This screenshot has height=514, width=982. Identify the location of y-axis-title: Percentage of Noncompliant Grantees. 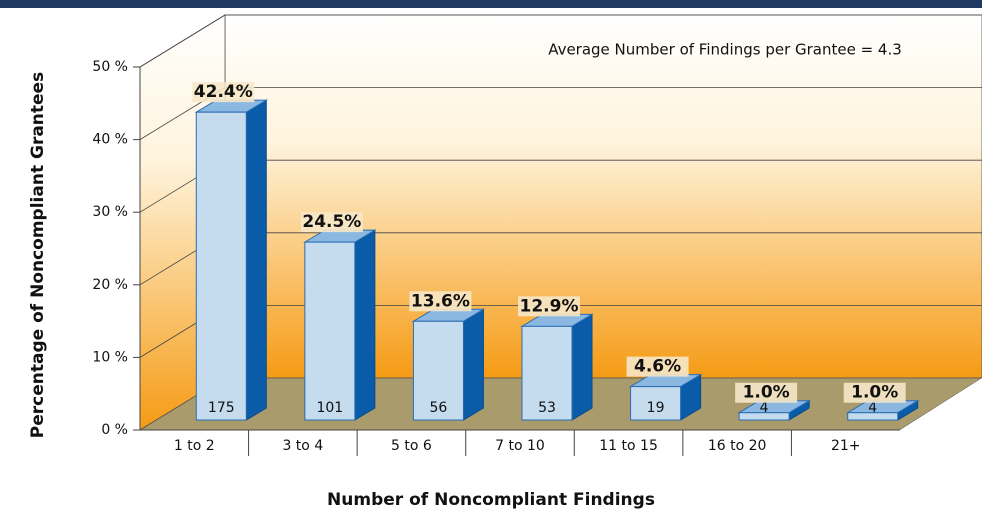
(38, 255).